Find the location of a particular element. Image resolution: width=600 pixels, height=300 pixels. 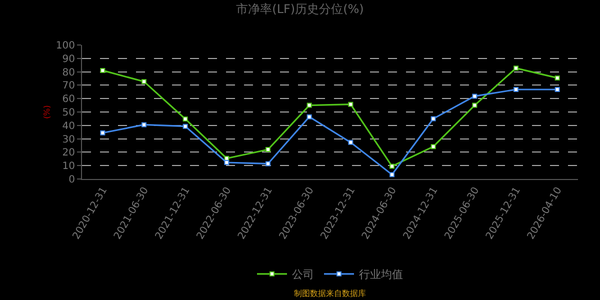

legend-label: 行业均值 is located at coordinates (381, 275).